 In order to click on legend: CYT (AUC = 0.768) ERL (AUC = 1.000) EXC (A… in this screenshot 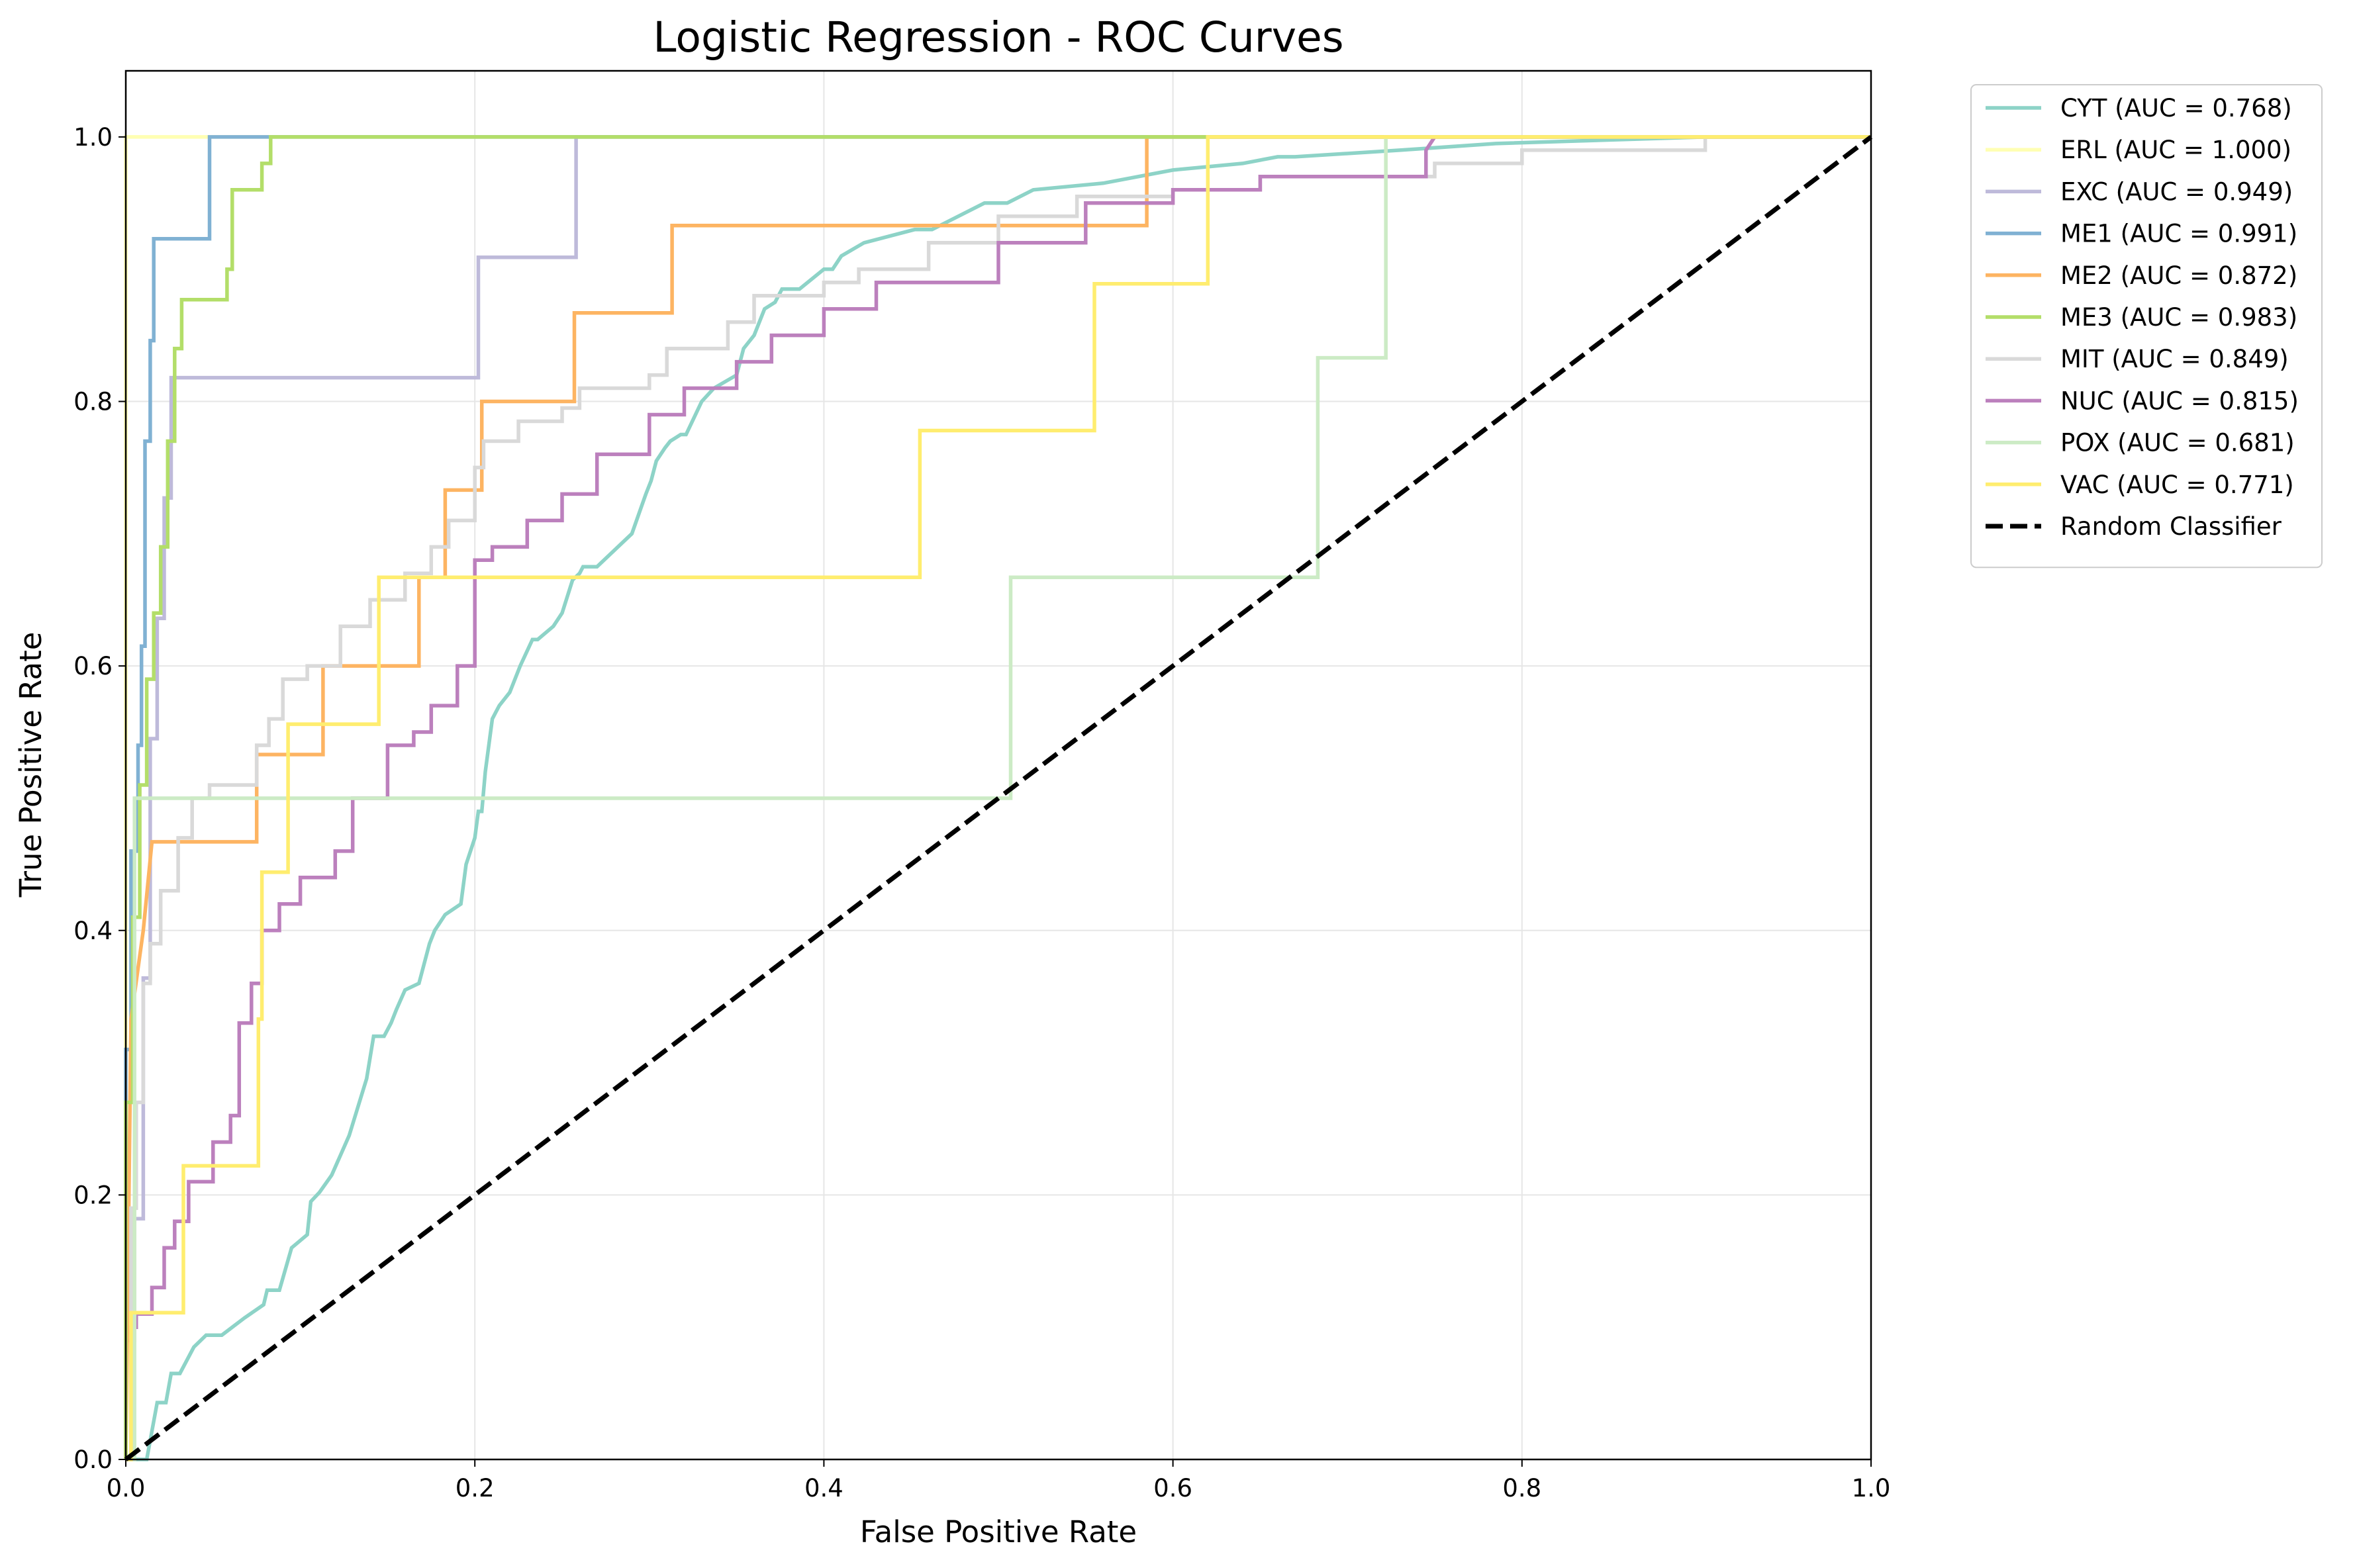, I will do `click(2146, 326)`.